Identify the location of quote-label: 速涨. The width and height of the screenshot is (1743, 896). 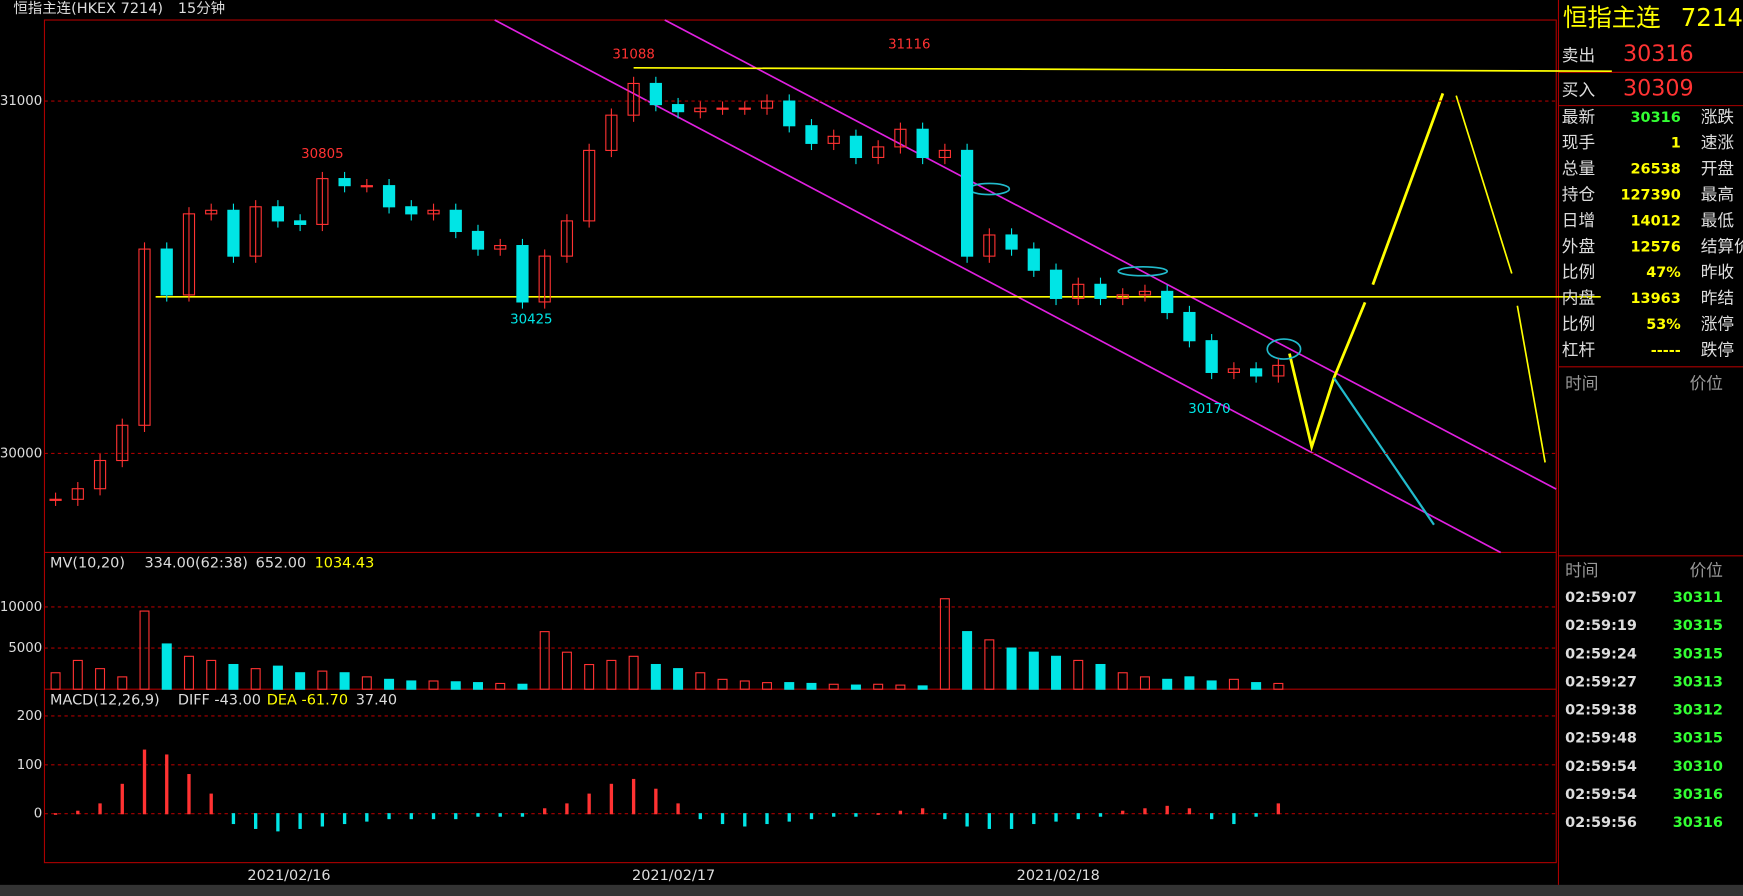
(1718, 142).